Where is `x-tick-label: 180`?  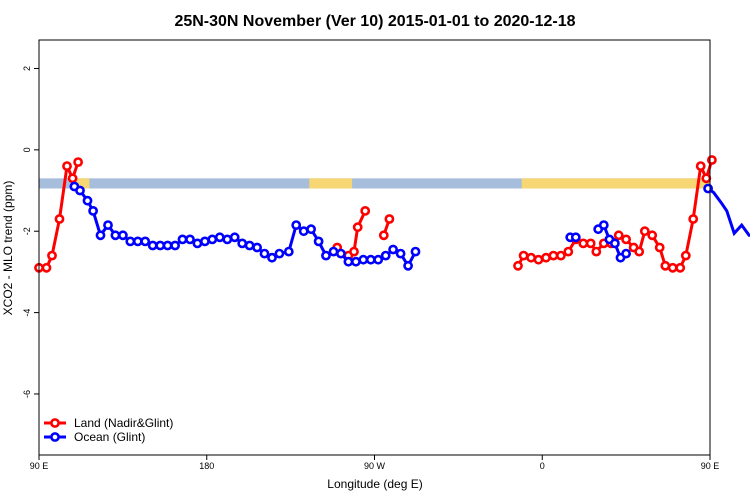 x-tick-label: 180 is located at coordinates (206, 466).